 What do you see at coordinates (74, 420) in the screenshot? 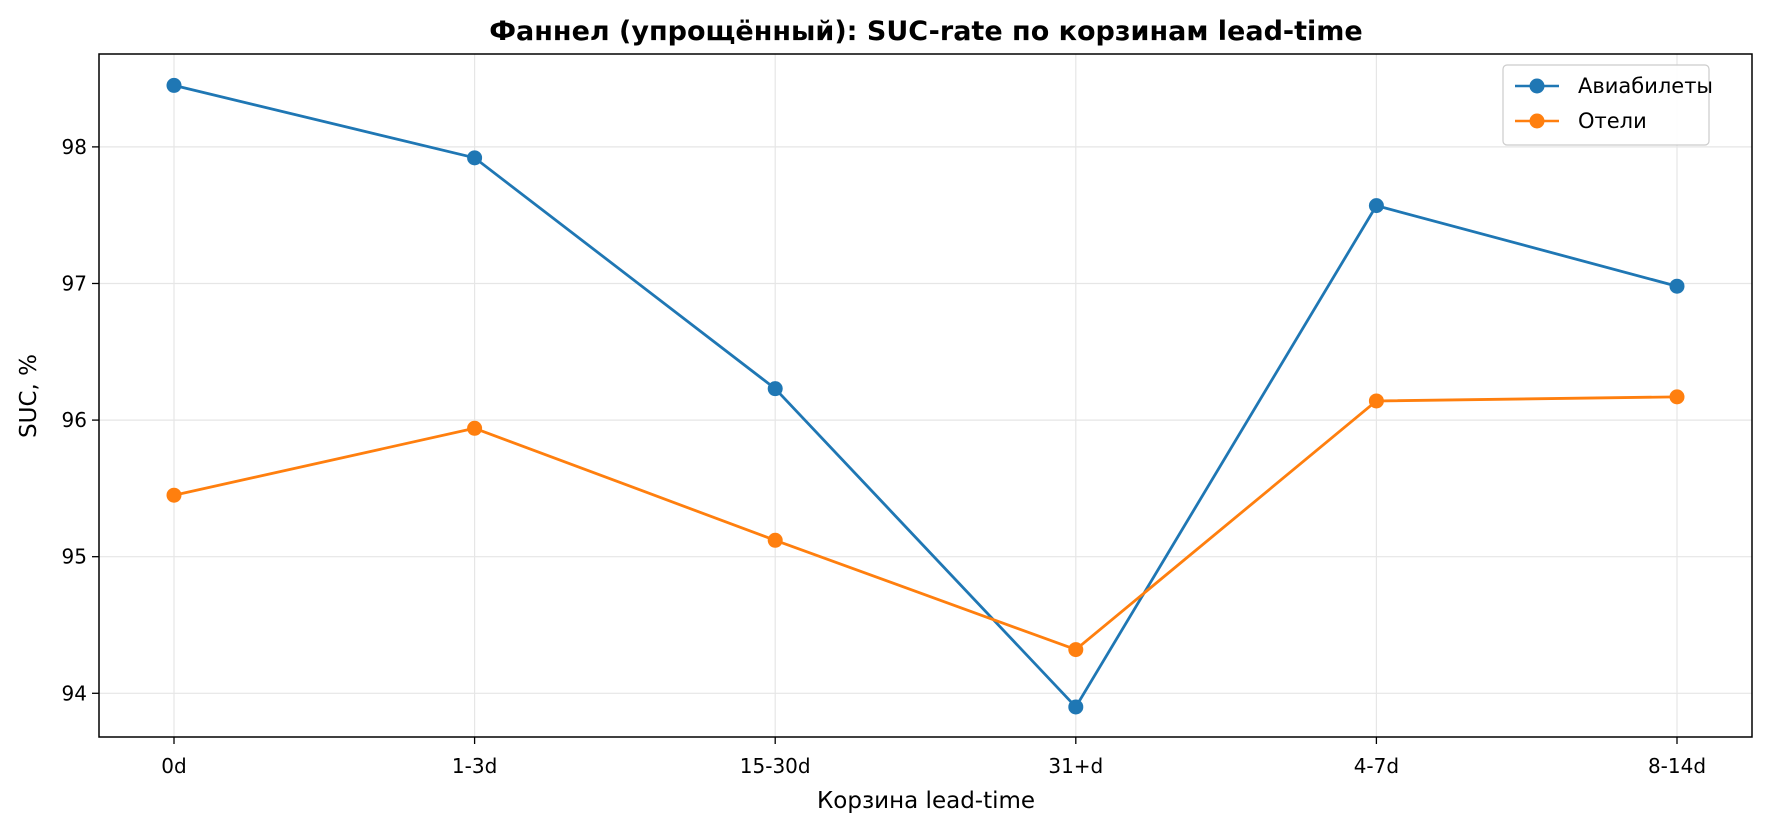
I see `y-tick-label: 96` at bounding box center [74, 420].